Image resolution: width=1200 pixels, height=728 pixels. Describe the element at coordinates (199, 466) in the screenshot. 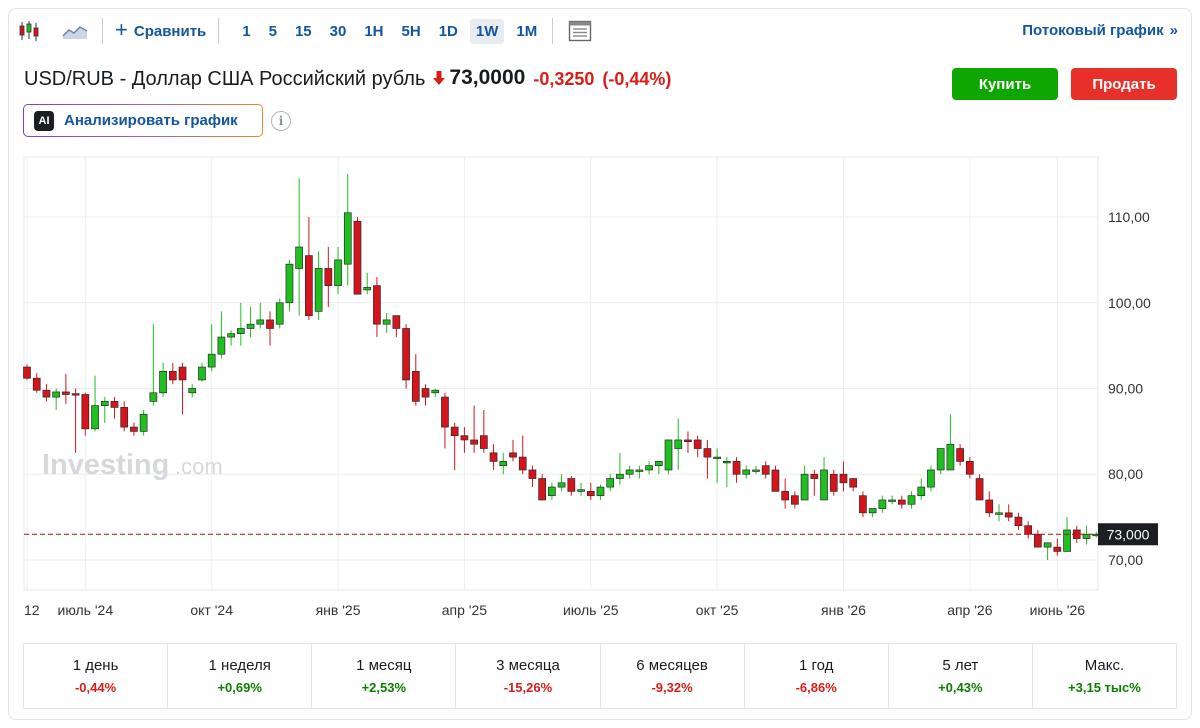

I see `watermark-suffix: .com` at that location.